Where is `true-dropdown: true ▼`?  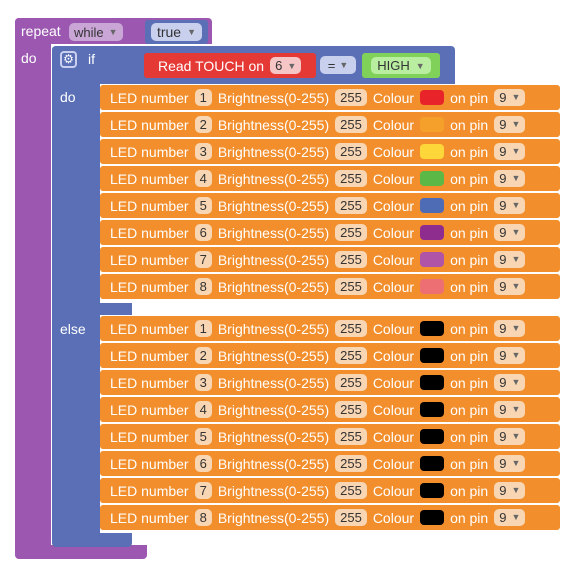 true-dropdown: true ▼ is located at coordinates (176, 32).